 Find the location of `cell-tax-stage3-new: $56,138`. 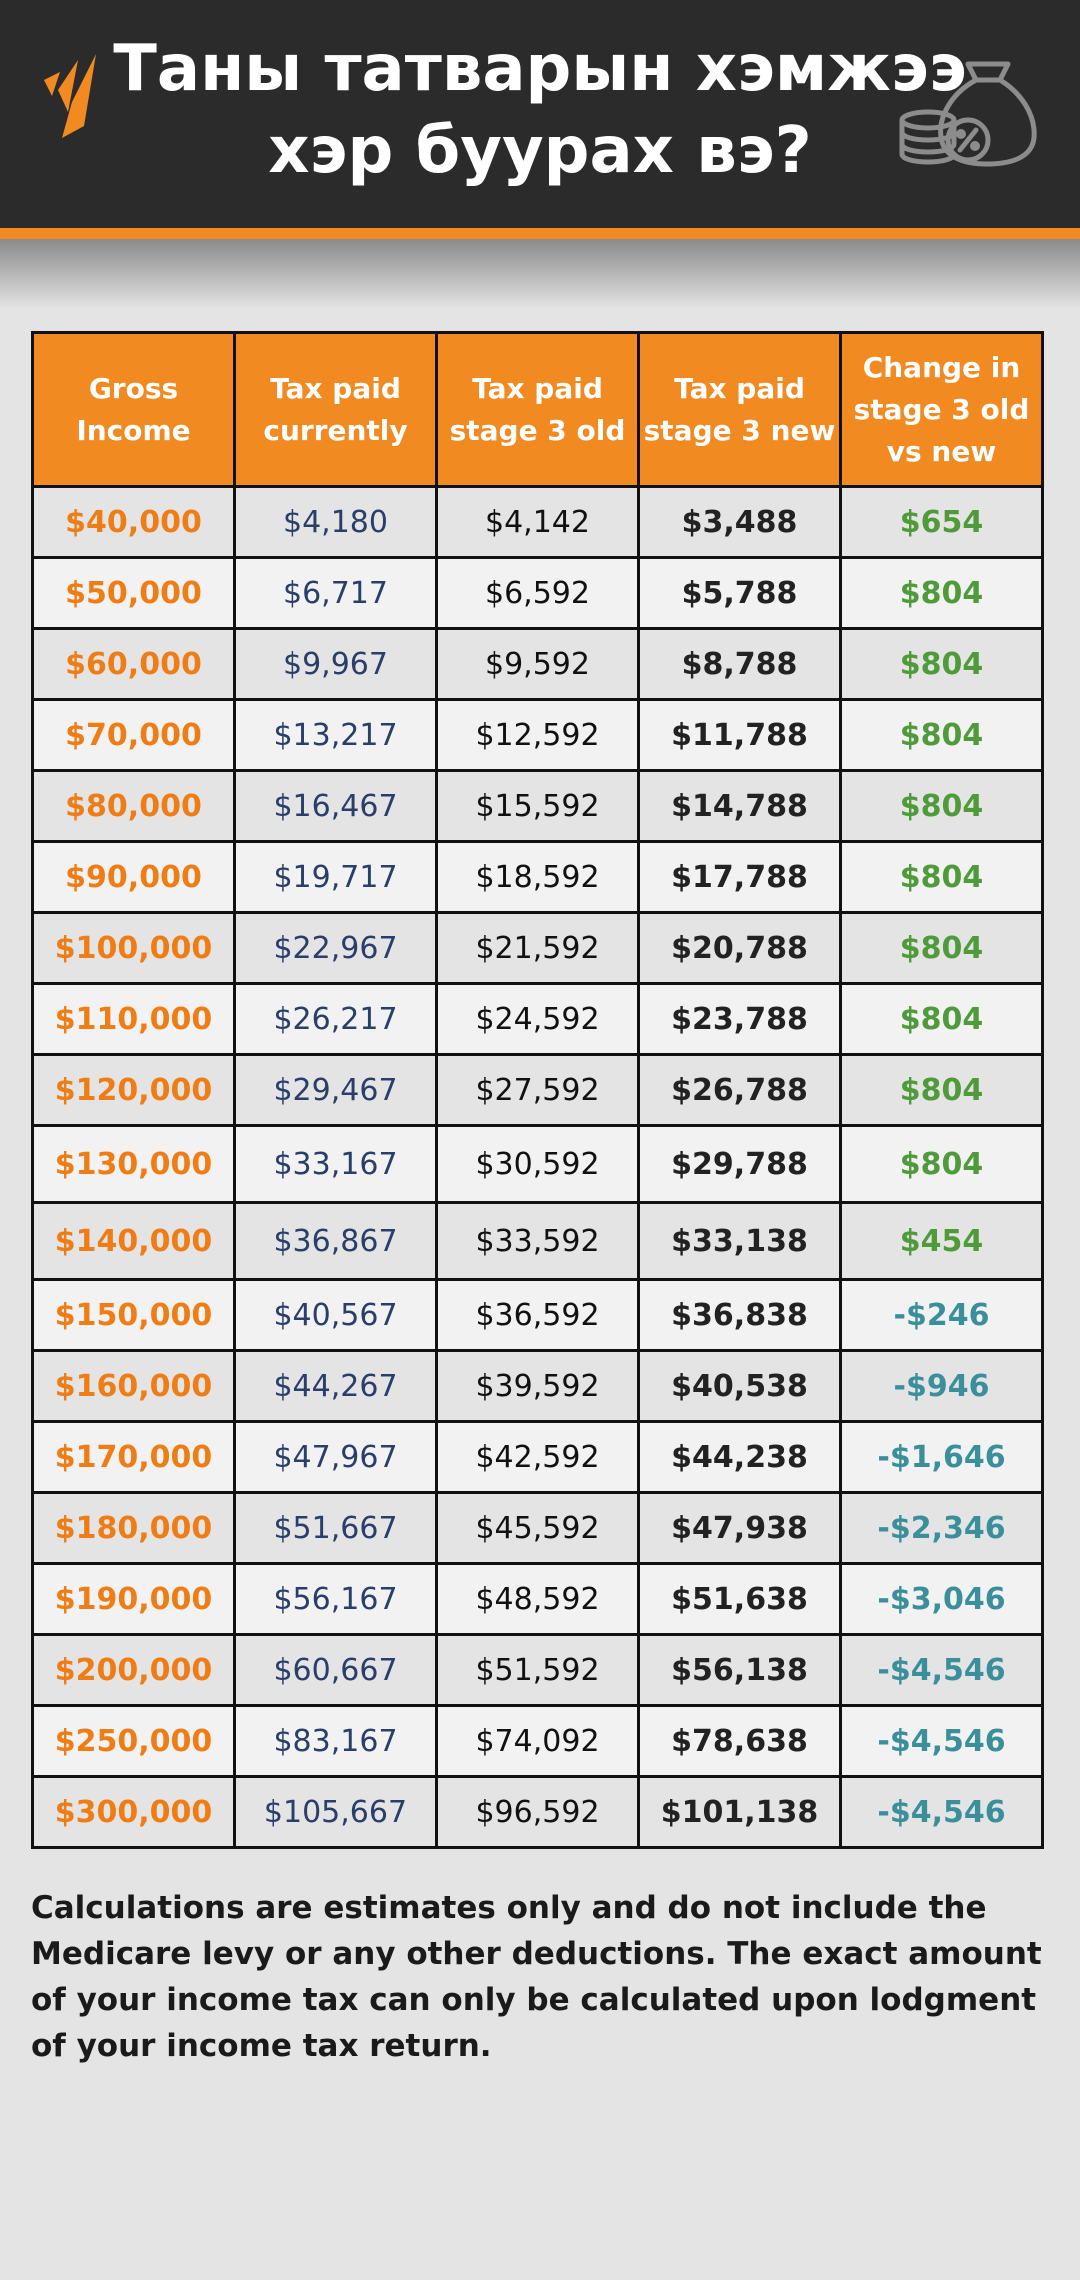

cell-tax-stage3-new: $56,138 is located at coordinates (739, 1670).